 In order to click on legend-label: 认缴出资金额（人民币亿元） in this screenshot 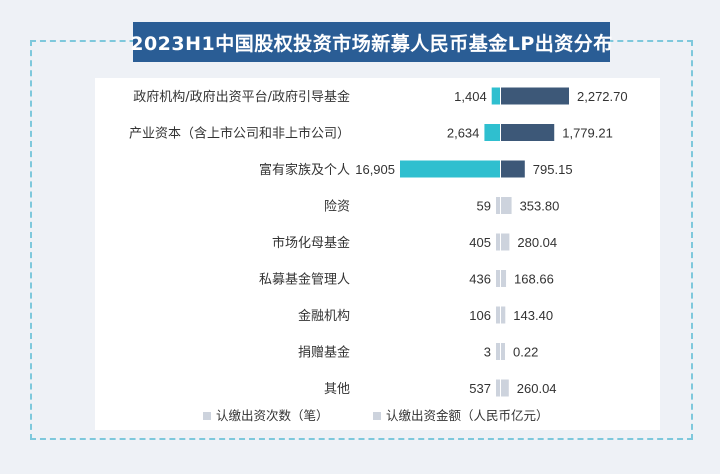, I will do `click(467, 415)`.